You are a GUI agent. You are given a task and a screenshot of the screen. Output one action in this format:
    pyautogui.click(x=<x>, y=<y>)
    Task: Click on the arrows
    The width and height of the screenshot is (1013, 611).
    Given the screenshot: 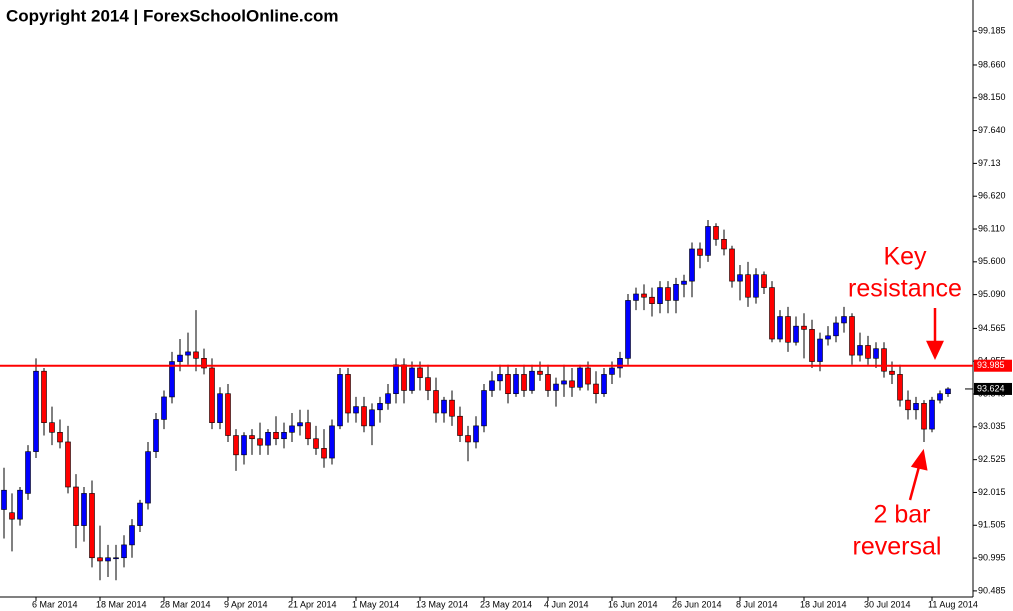 What is the action you would take?
    pyautogui.click(x=926, y=404)
    